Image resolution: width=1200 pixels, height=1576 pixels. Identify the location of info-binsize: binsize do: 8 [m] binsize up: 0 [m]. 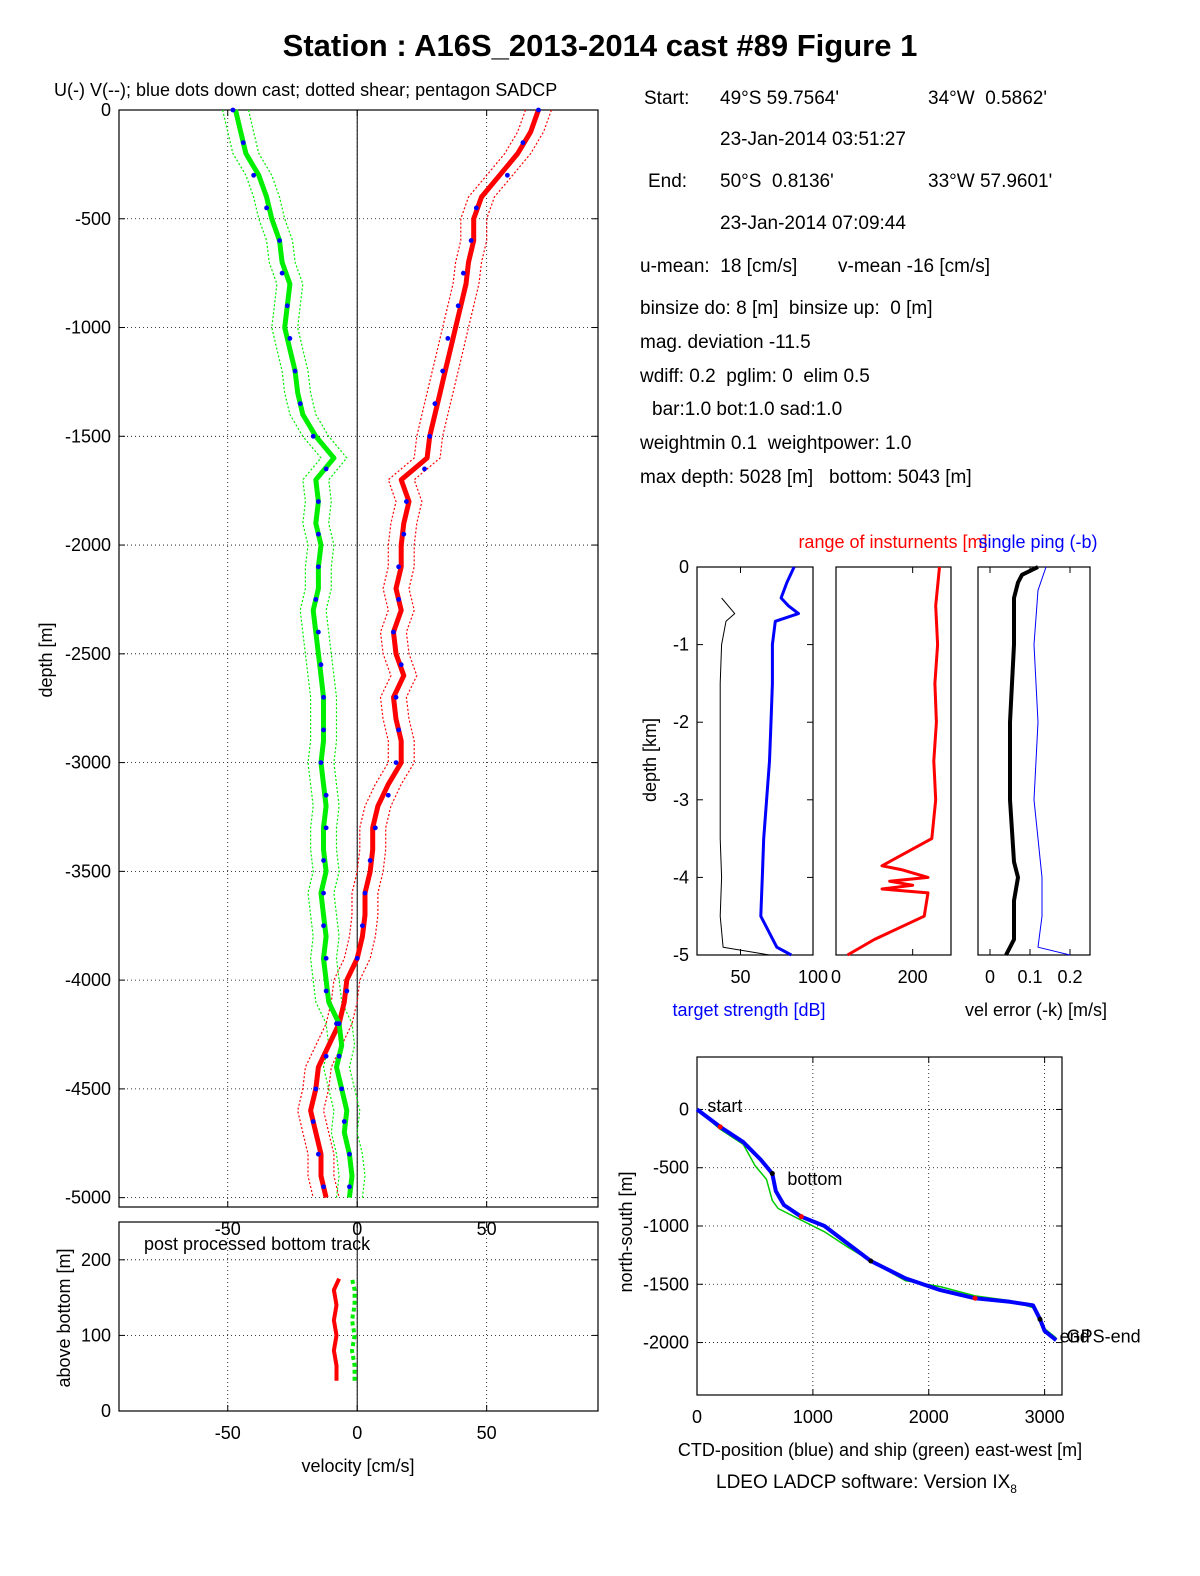
(786, 308).